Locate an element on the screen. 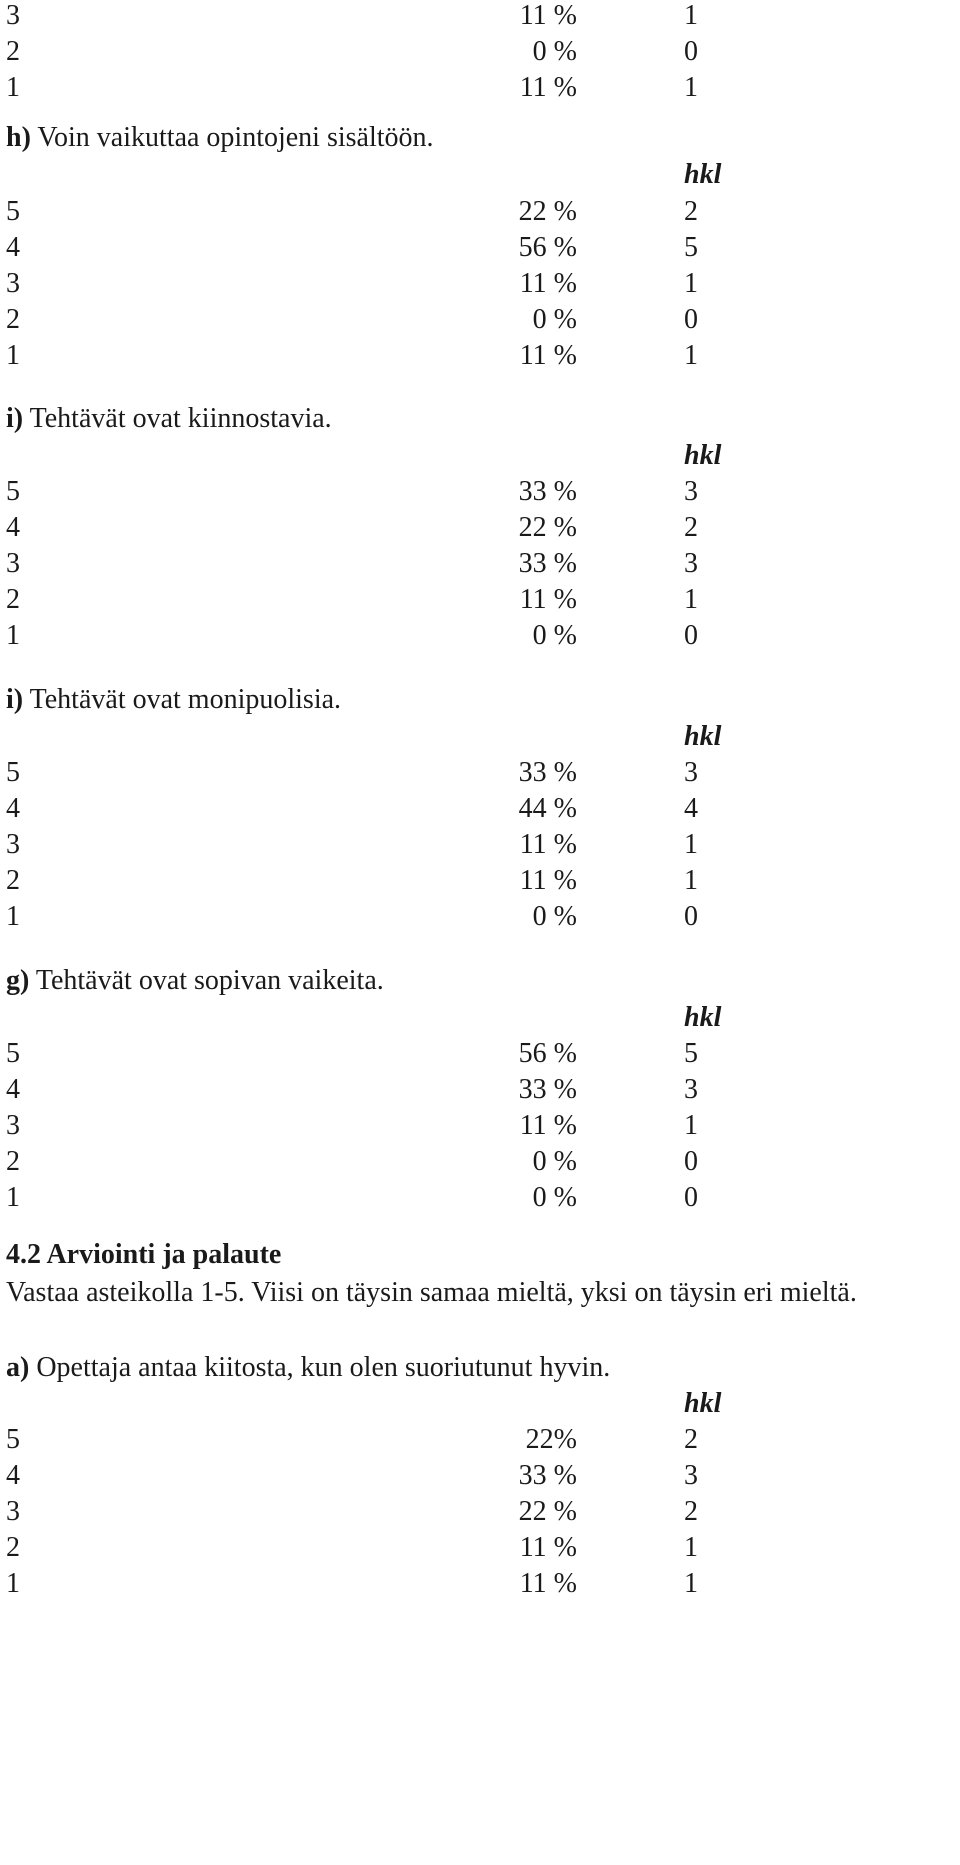  percent-value: 22% is located at coordinates (551, 1439).